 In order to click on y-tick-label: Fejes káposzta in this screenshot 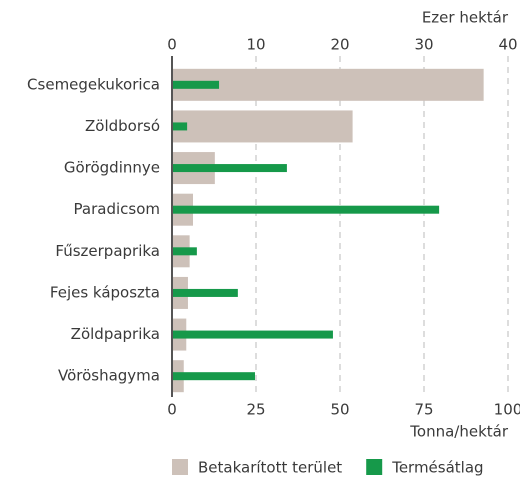, I will do `click(105, 292)`.